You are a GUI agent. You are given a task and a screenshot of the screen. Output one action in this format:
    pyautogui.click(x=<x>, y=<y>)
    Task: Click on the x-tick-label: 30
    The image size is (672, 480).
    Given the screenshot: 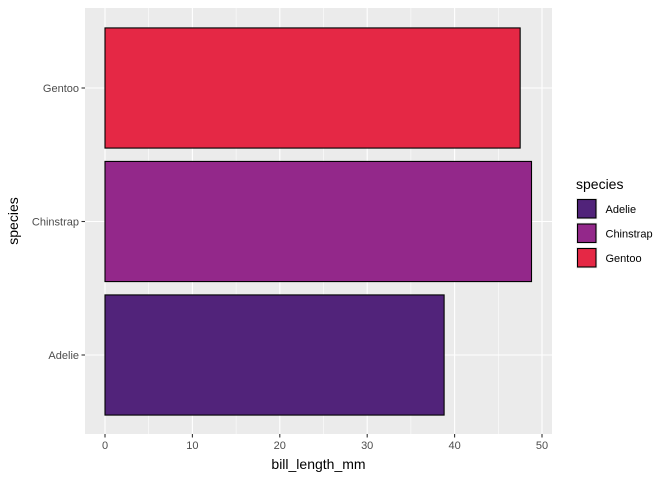 What is the action you would take?
    pyautogui.click(x=367, y=446)
    